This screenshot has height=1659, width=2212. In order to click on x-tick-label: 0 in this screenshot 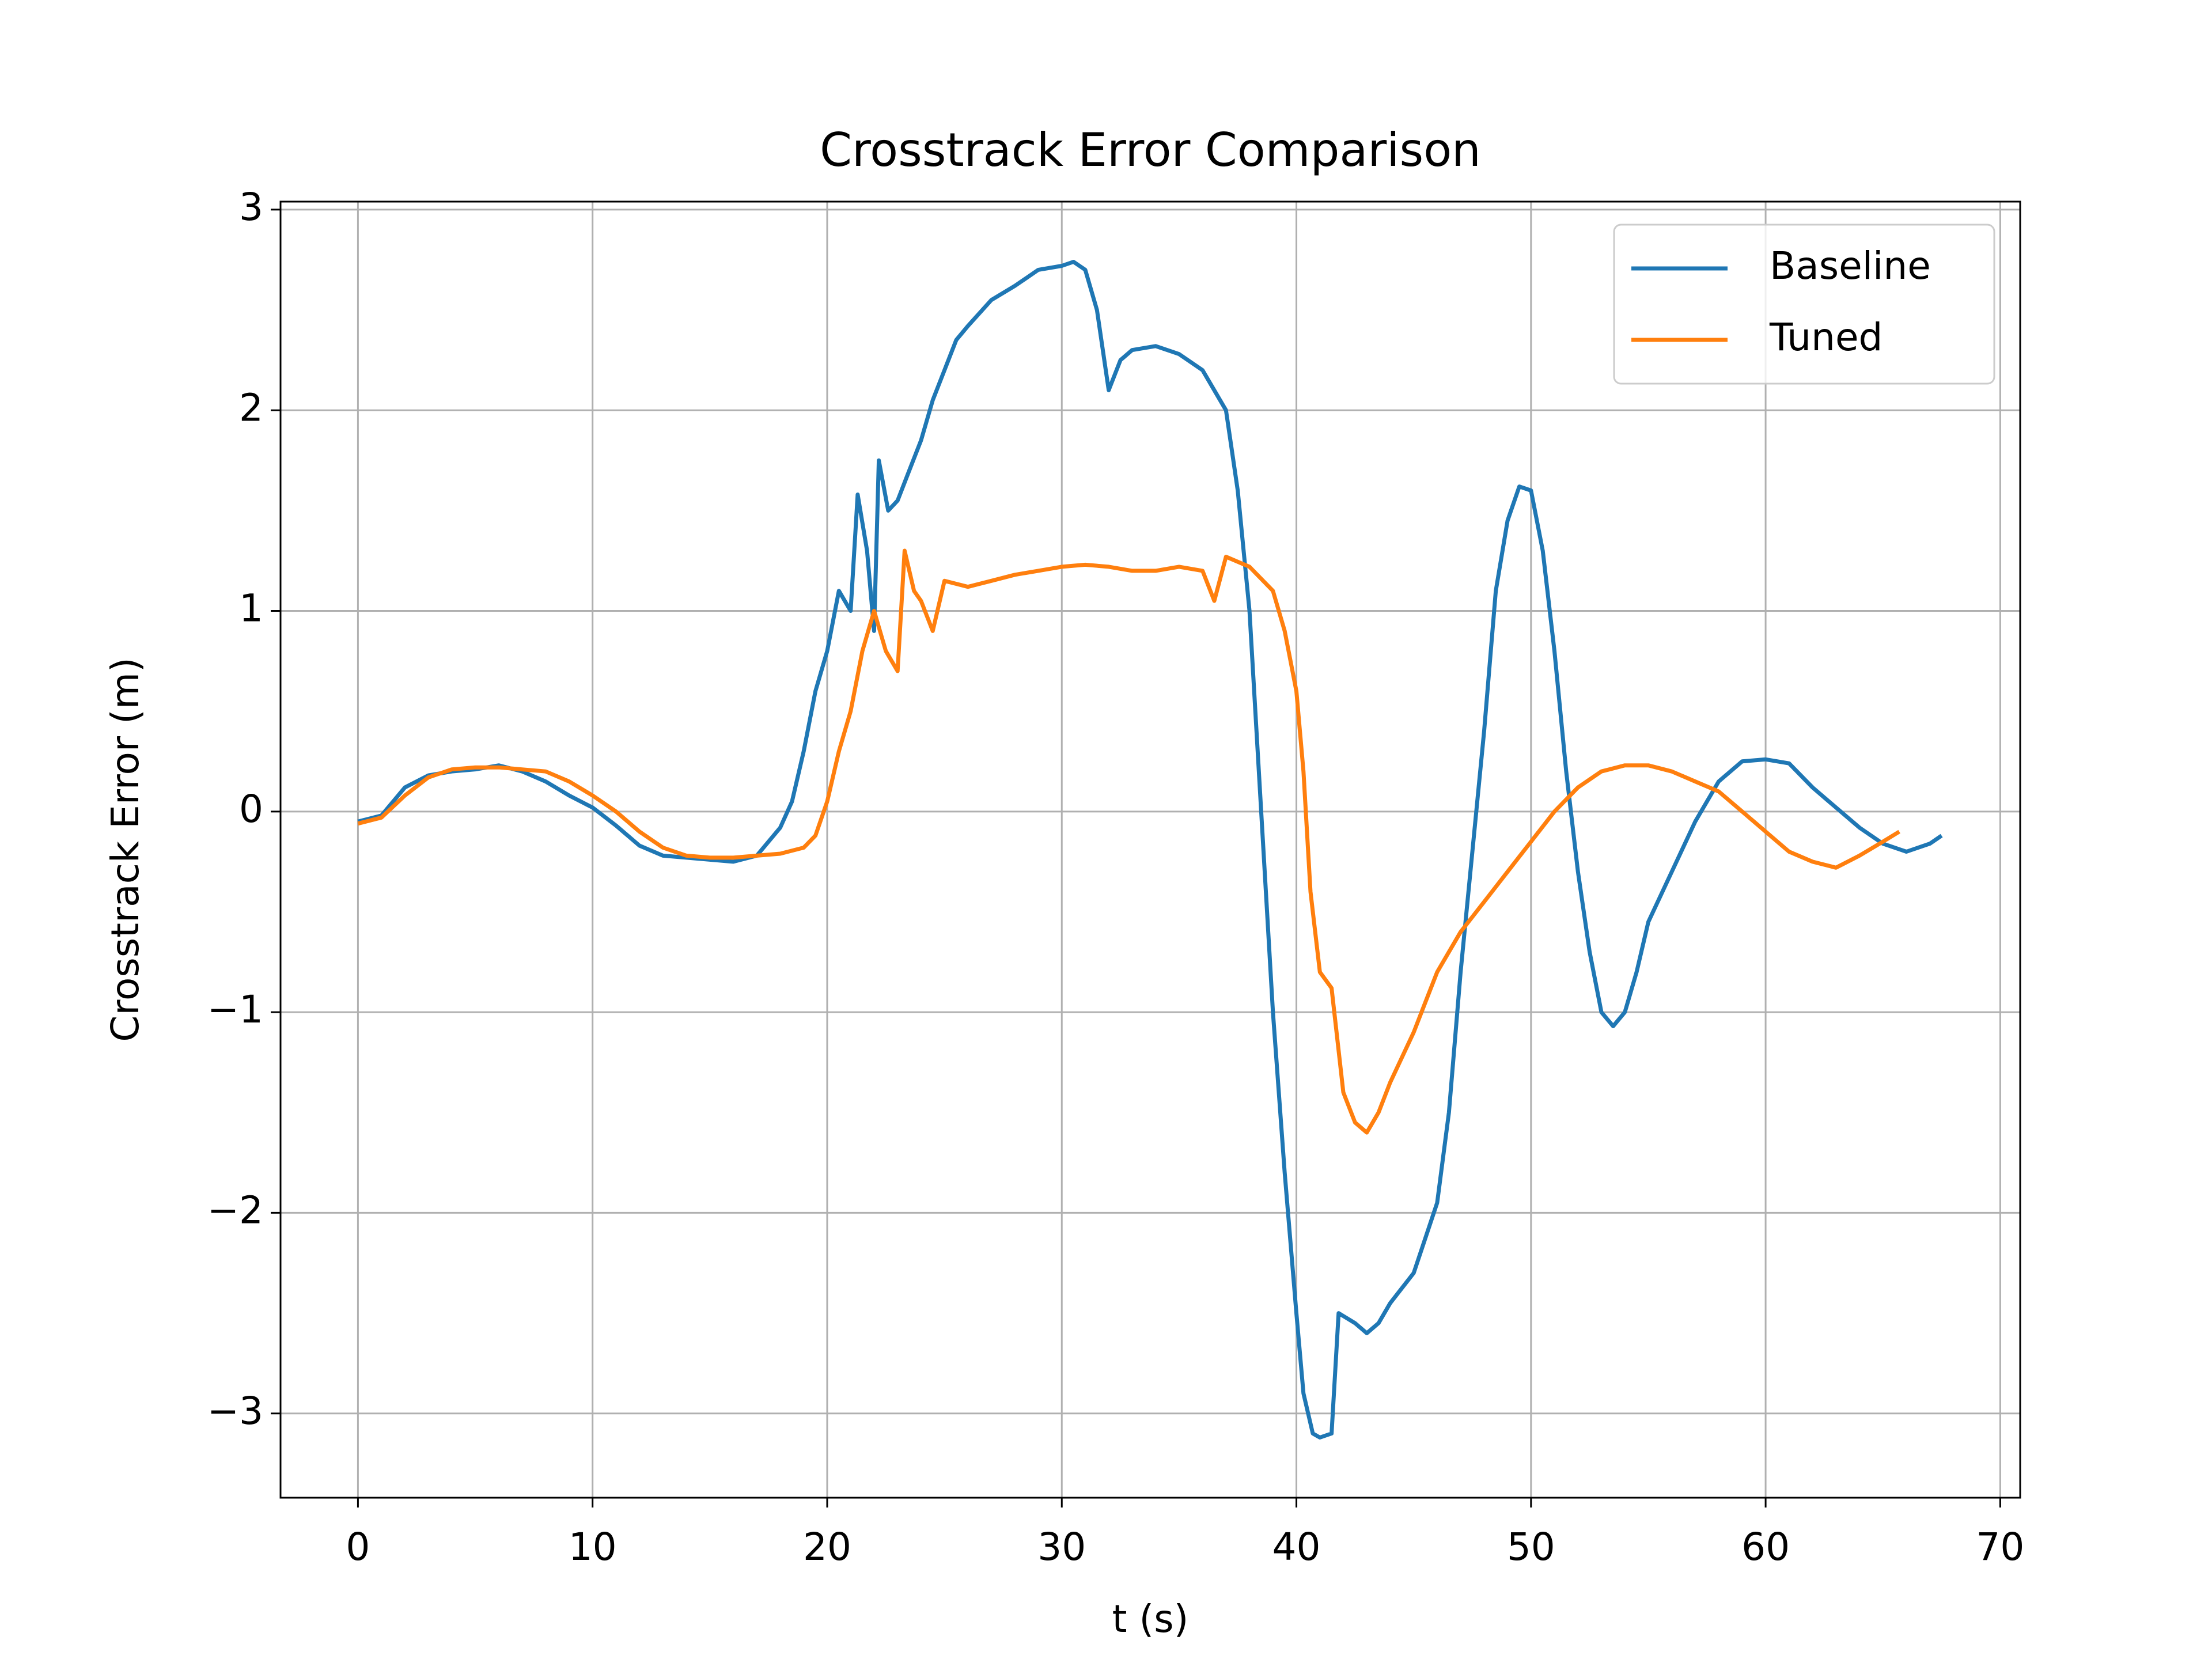, I will do `click(358, 1547)`.